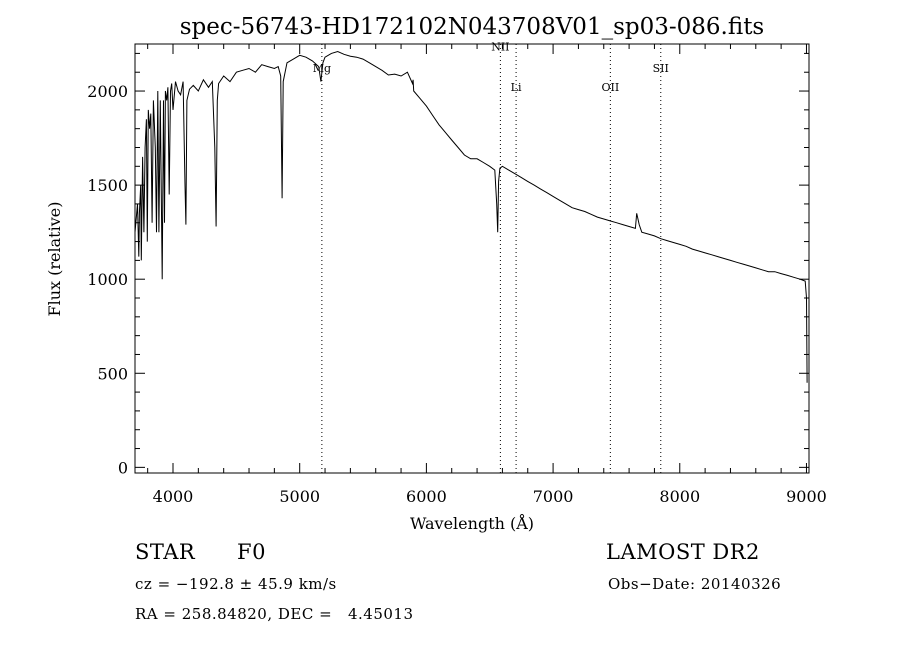 The height and width of the screenshot is (650, 900). Describe the element at coordinates (123, 467) in the screenshot. I see `y-tick-label: 0` at that location.